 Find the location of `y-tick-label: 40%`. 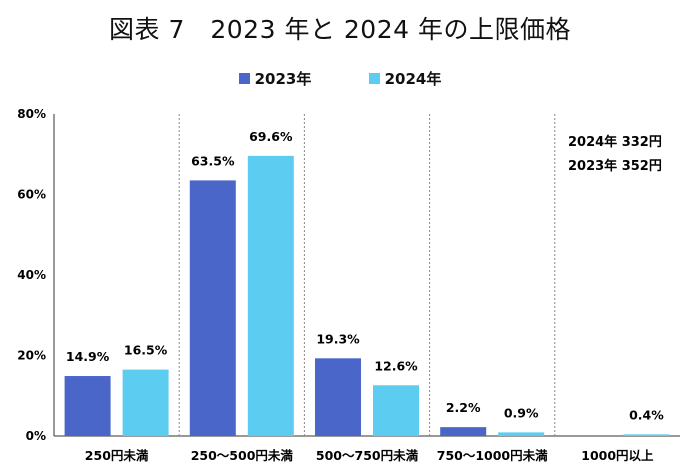

y-tick-label: 40% is located at coordinates (31, 275).